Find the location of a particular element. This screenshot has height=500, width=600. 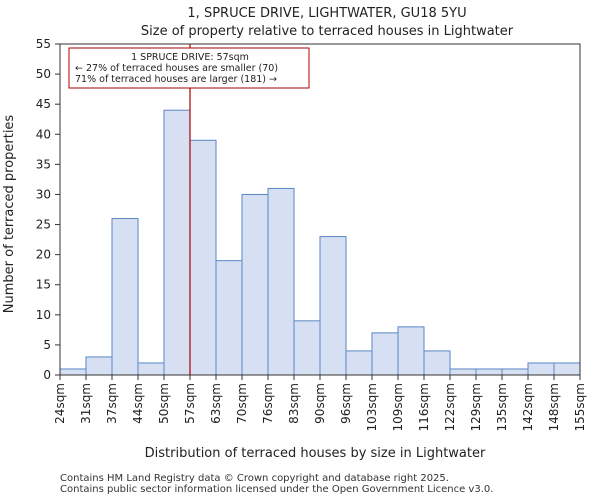

x-tick-label: 50sqm is located at coordinates (164, 403).